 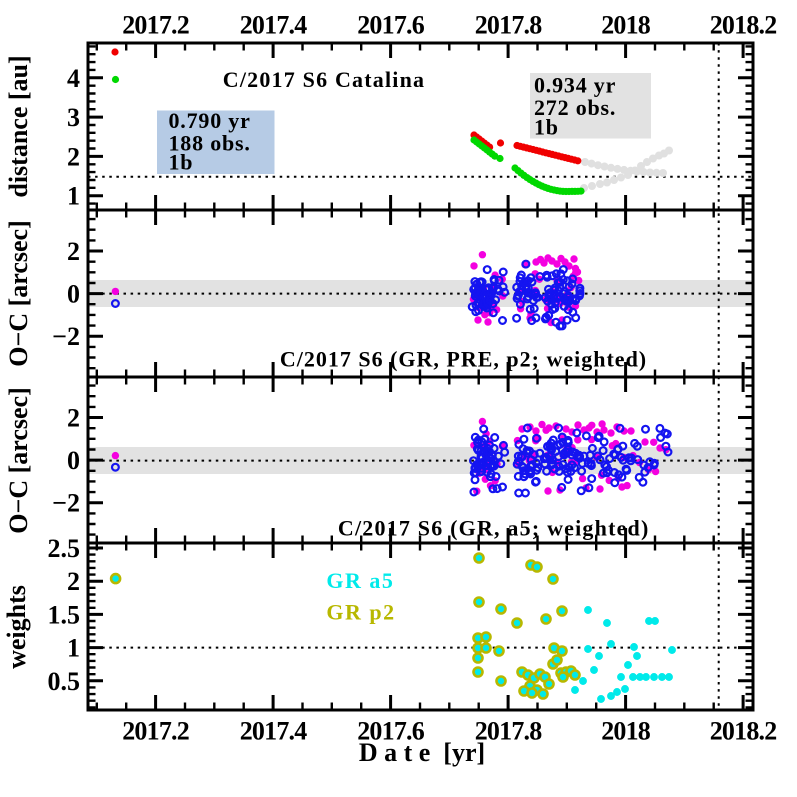 What do you see at coordinates (494, 528) in the screenshot?
I see `svg-text: C/2017 S6 (GR, a5; weighted)` at bounding box center [494, 528].